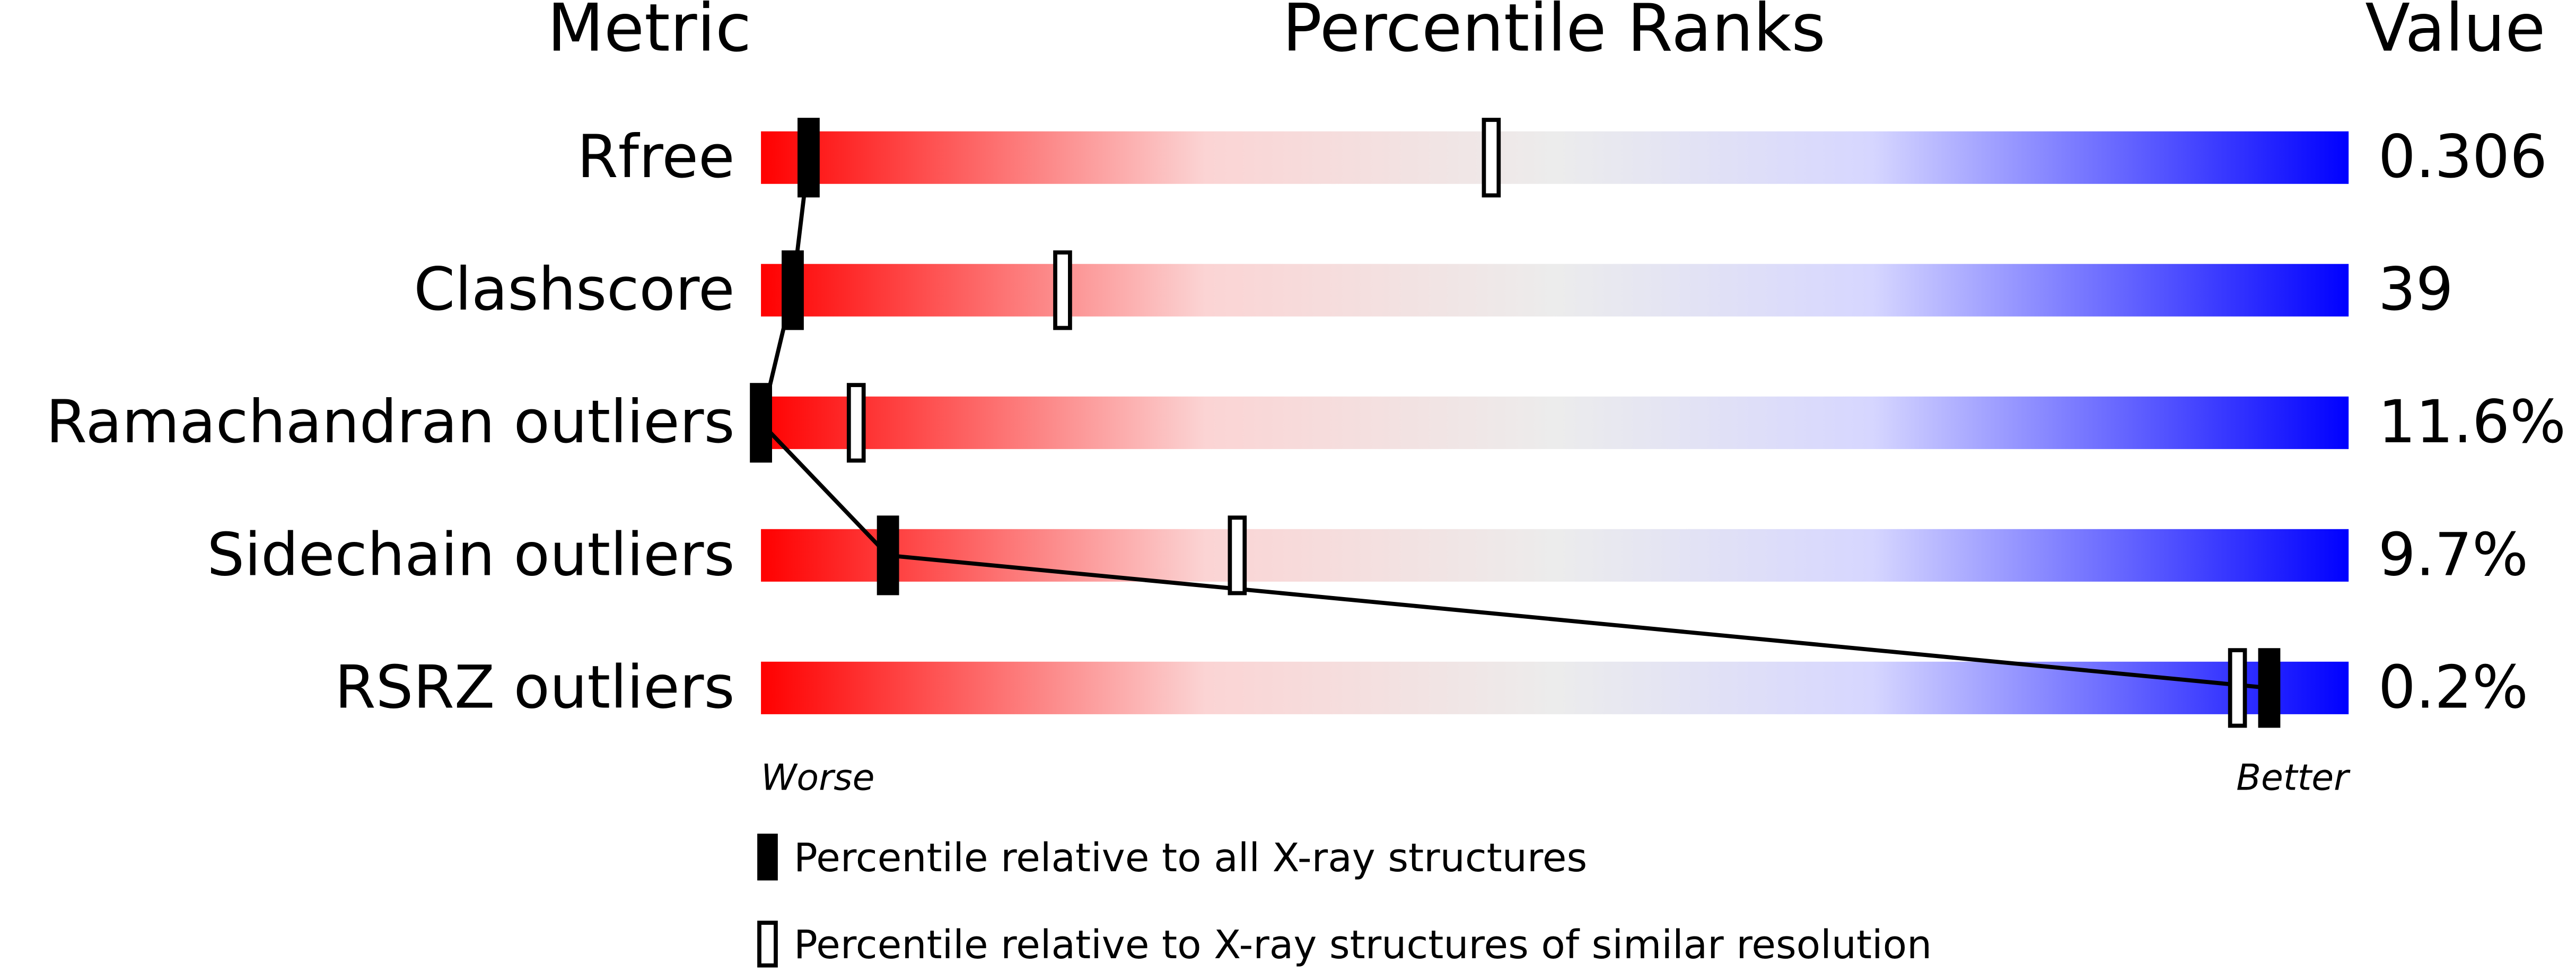 This screenshot has width=2576, height=972. What do you see at coordinates (534, 687) in the screenshot?
I see `metric-label: RSRZ outliers` at bounding box center [534, 687].